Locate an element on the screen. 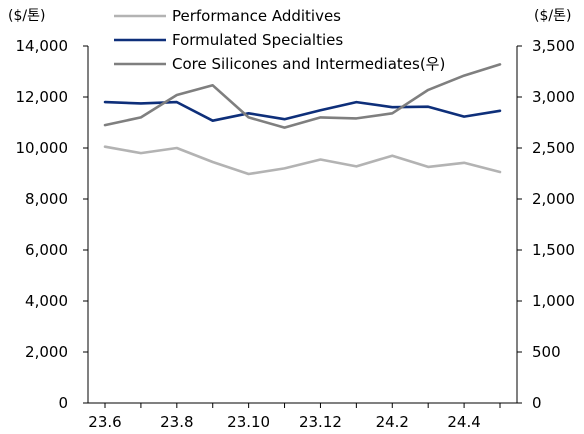 Image resolution: width=584 pixels, height=434 pixels. x-tick-label: 23.8 is located at coordinates (176, 422).